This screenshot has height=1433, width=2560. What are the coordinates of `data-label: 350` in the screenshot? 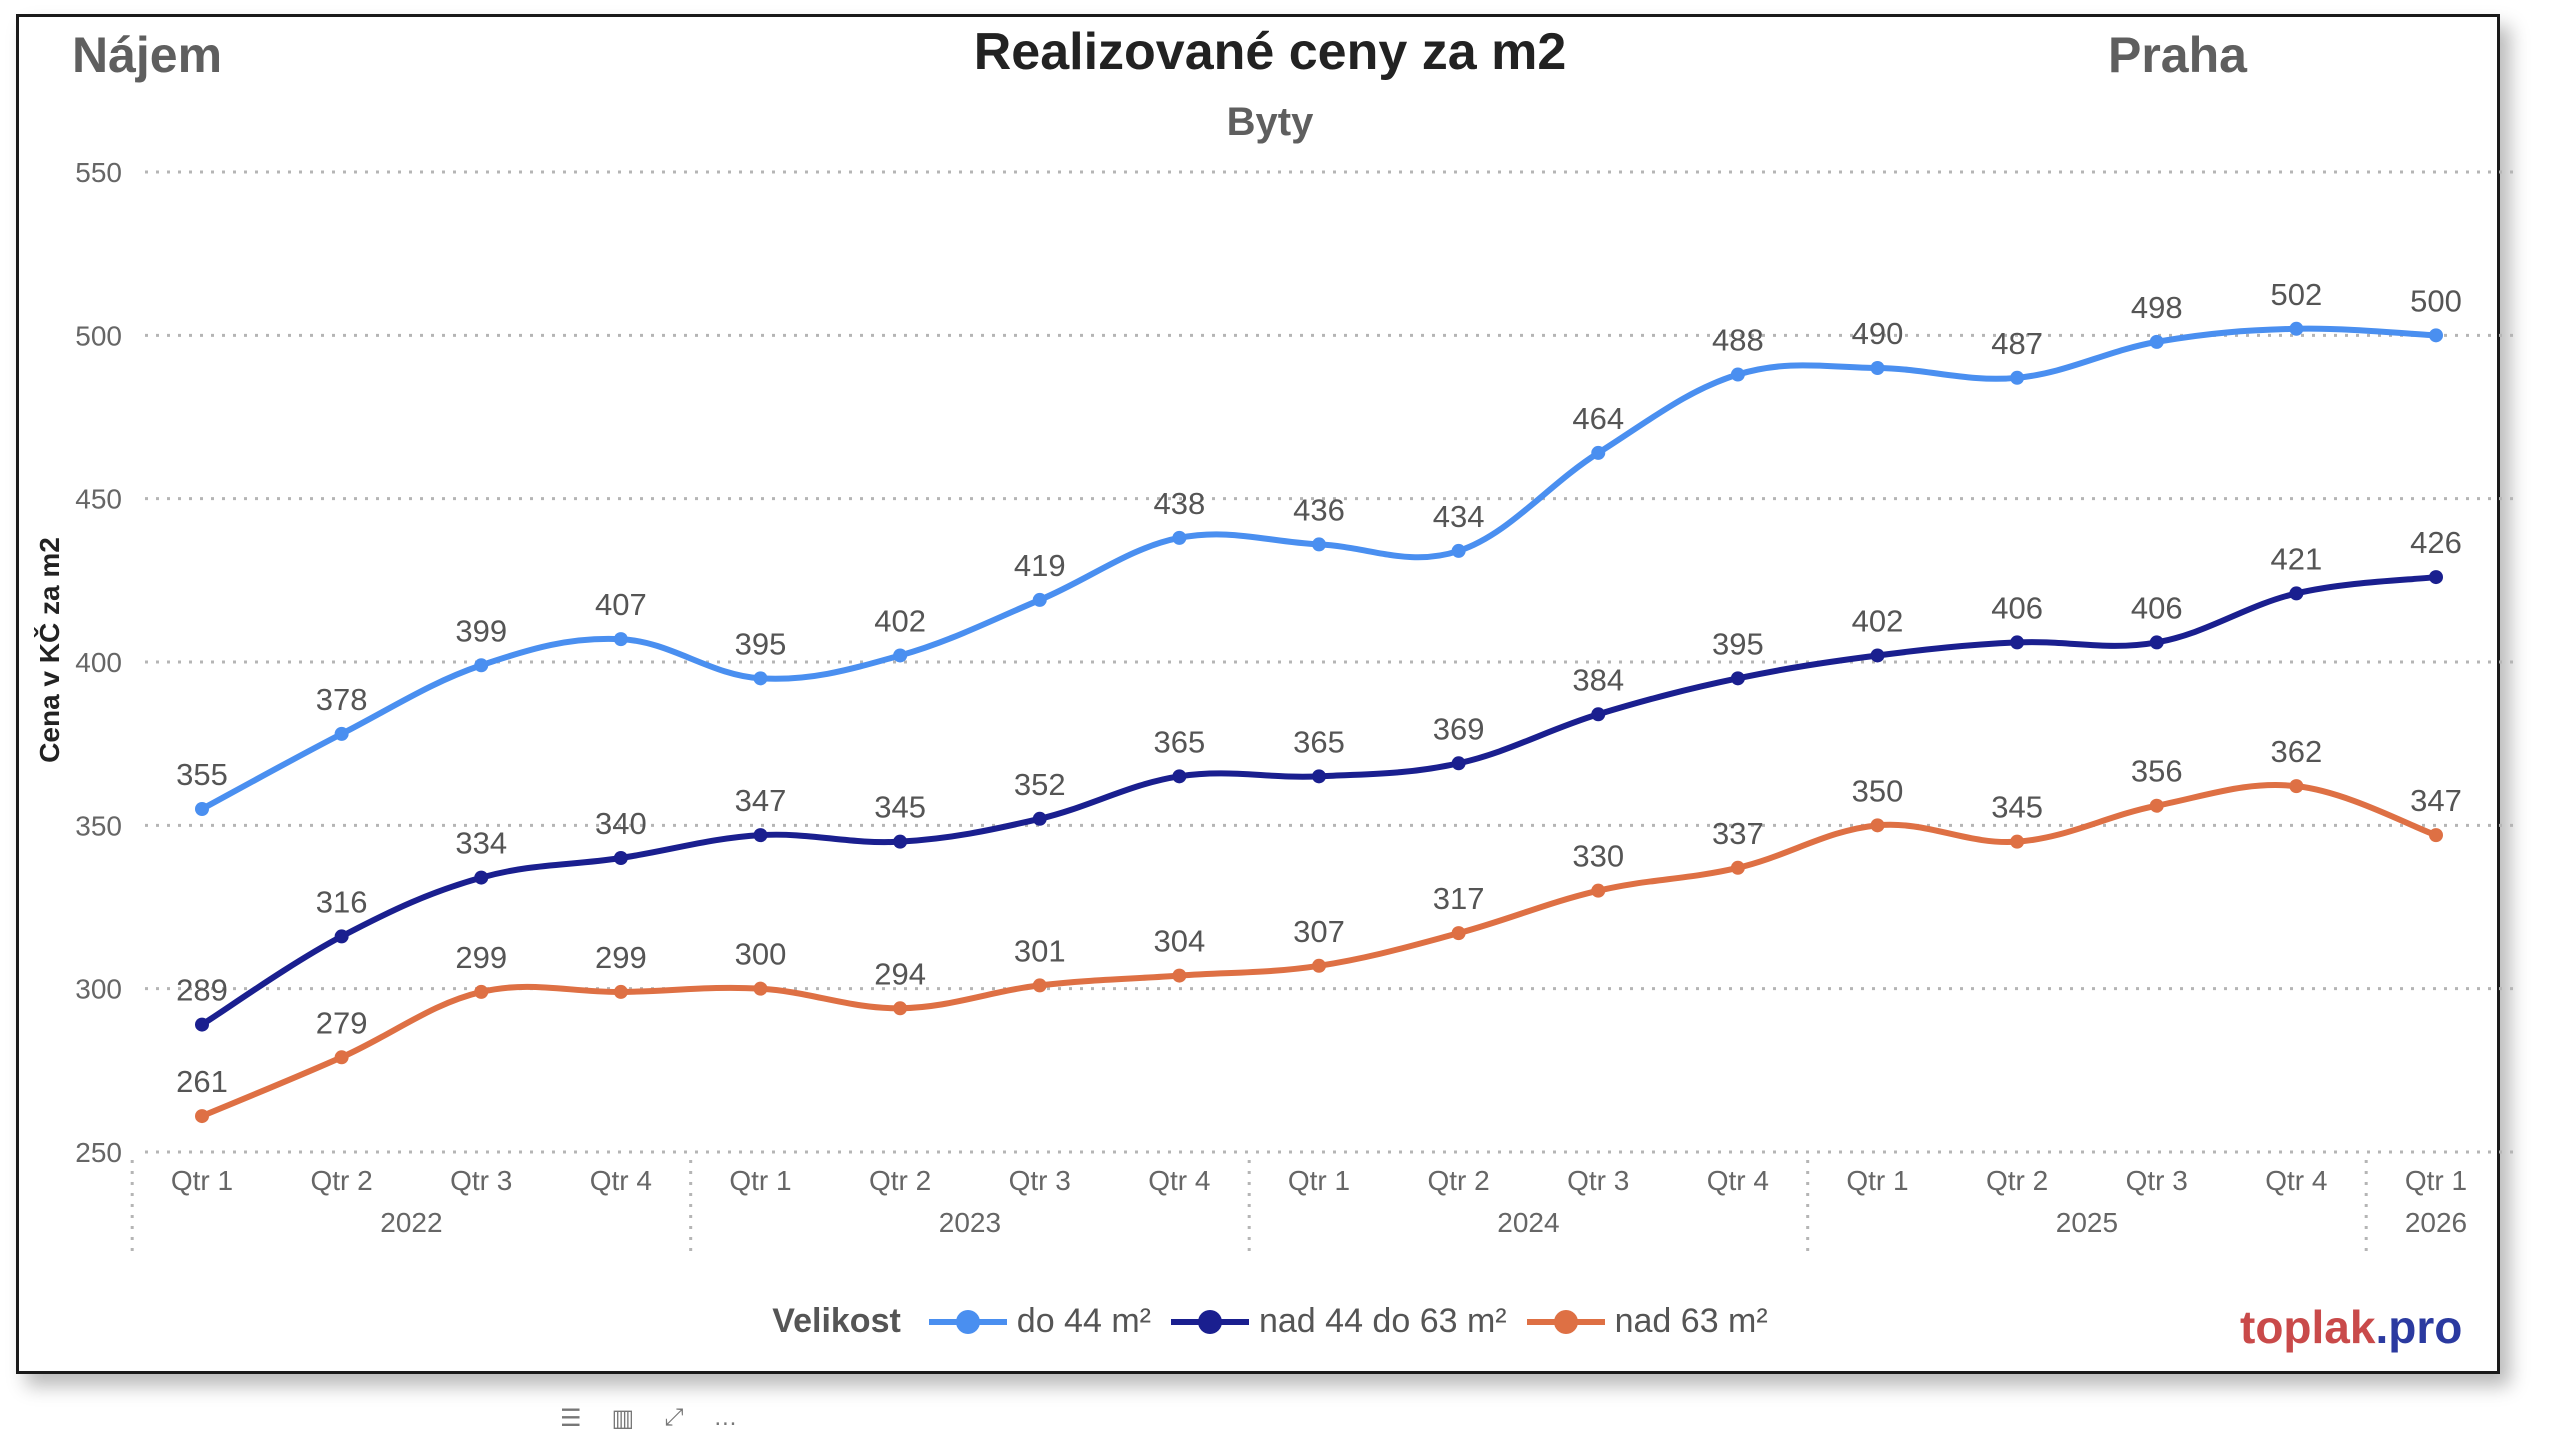 It's located at (1878, 790).